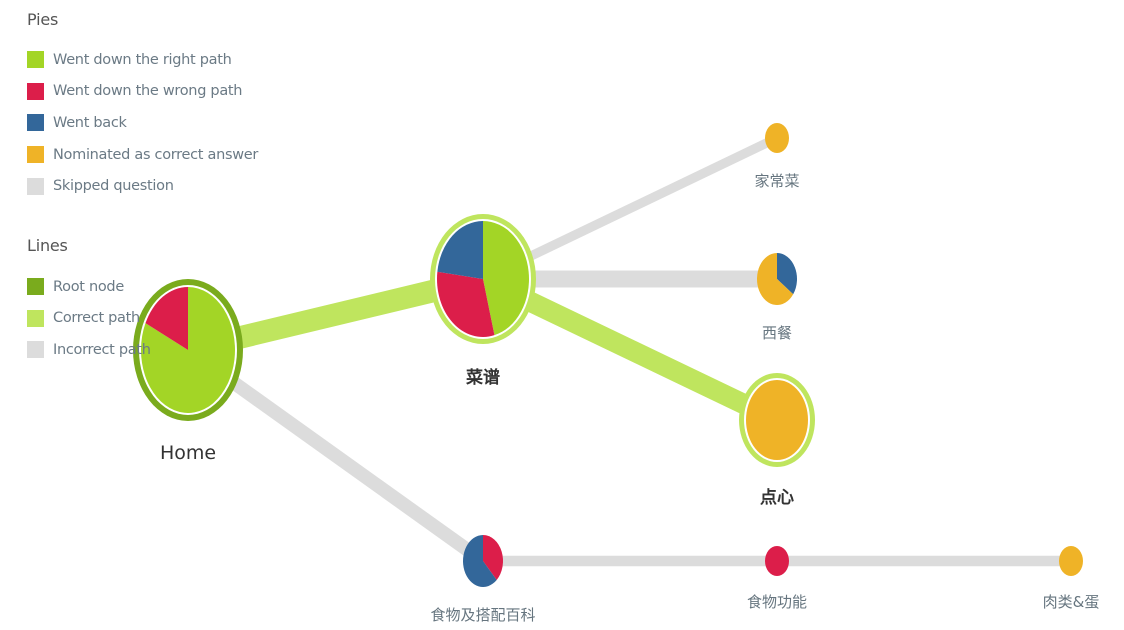 The image size is (1124, 630). Describe the element at coordinates (102, 349) in the screenshot. I see `legend-label-incorrect-path: Incorrect path` at that location.